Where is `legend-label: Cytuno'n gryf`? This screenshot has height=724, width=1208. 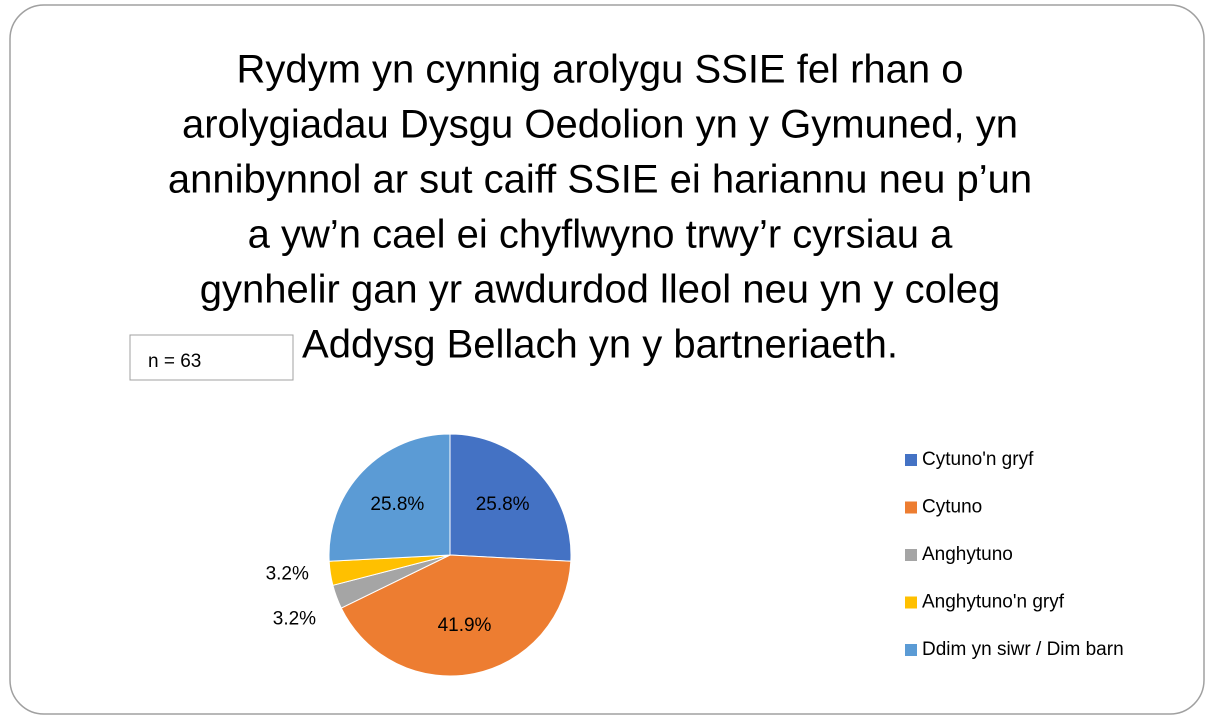
legend-label: Cytuno'n gryf is located at coordinates (978, 459).